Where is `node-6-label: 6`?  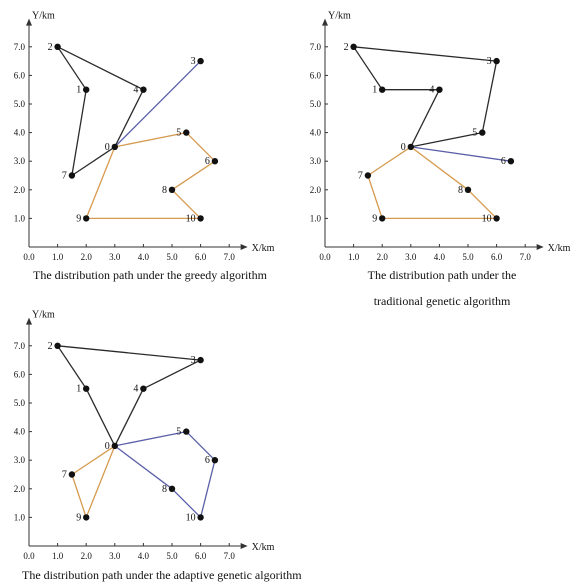
node-6-label: 6 is located at coordinates (207, 161).